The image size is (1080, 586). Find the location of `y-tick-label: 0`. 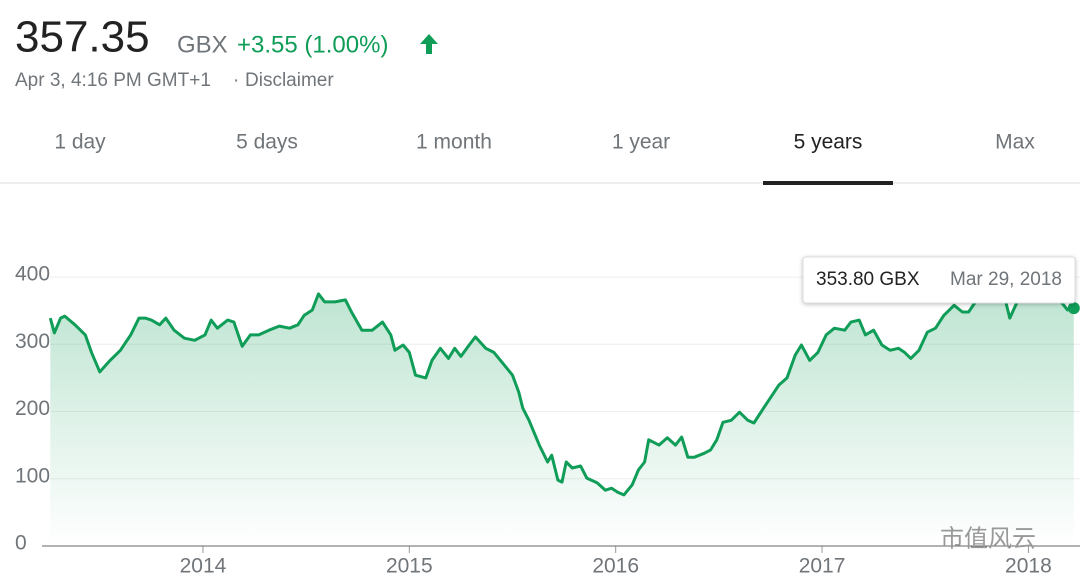

y-tick-label: 0 is located at coordinates (21, 543).